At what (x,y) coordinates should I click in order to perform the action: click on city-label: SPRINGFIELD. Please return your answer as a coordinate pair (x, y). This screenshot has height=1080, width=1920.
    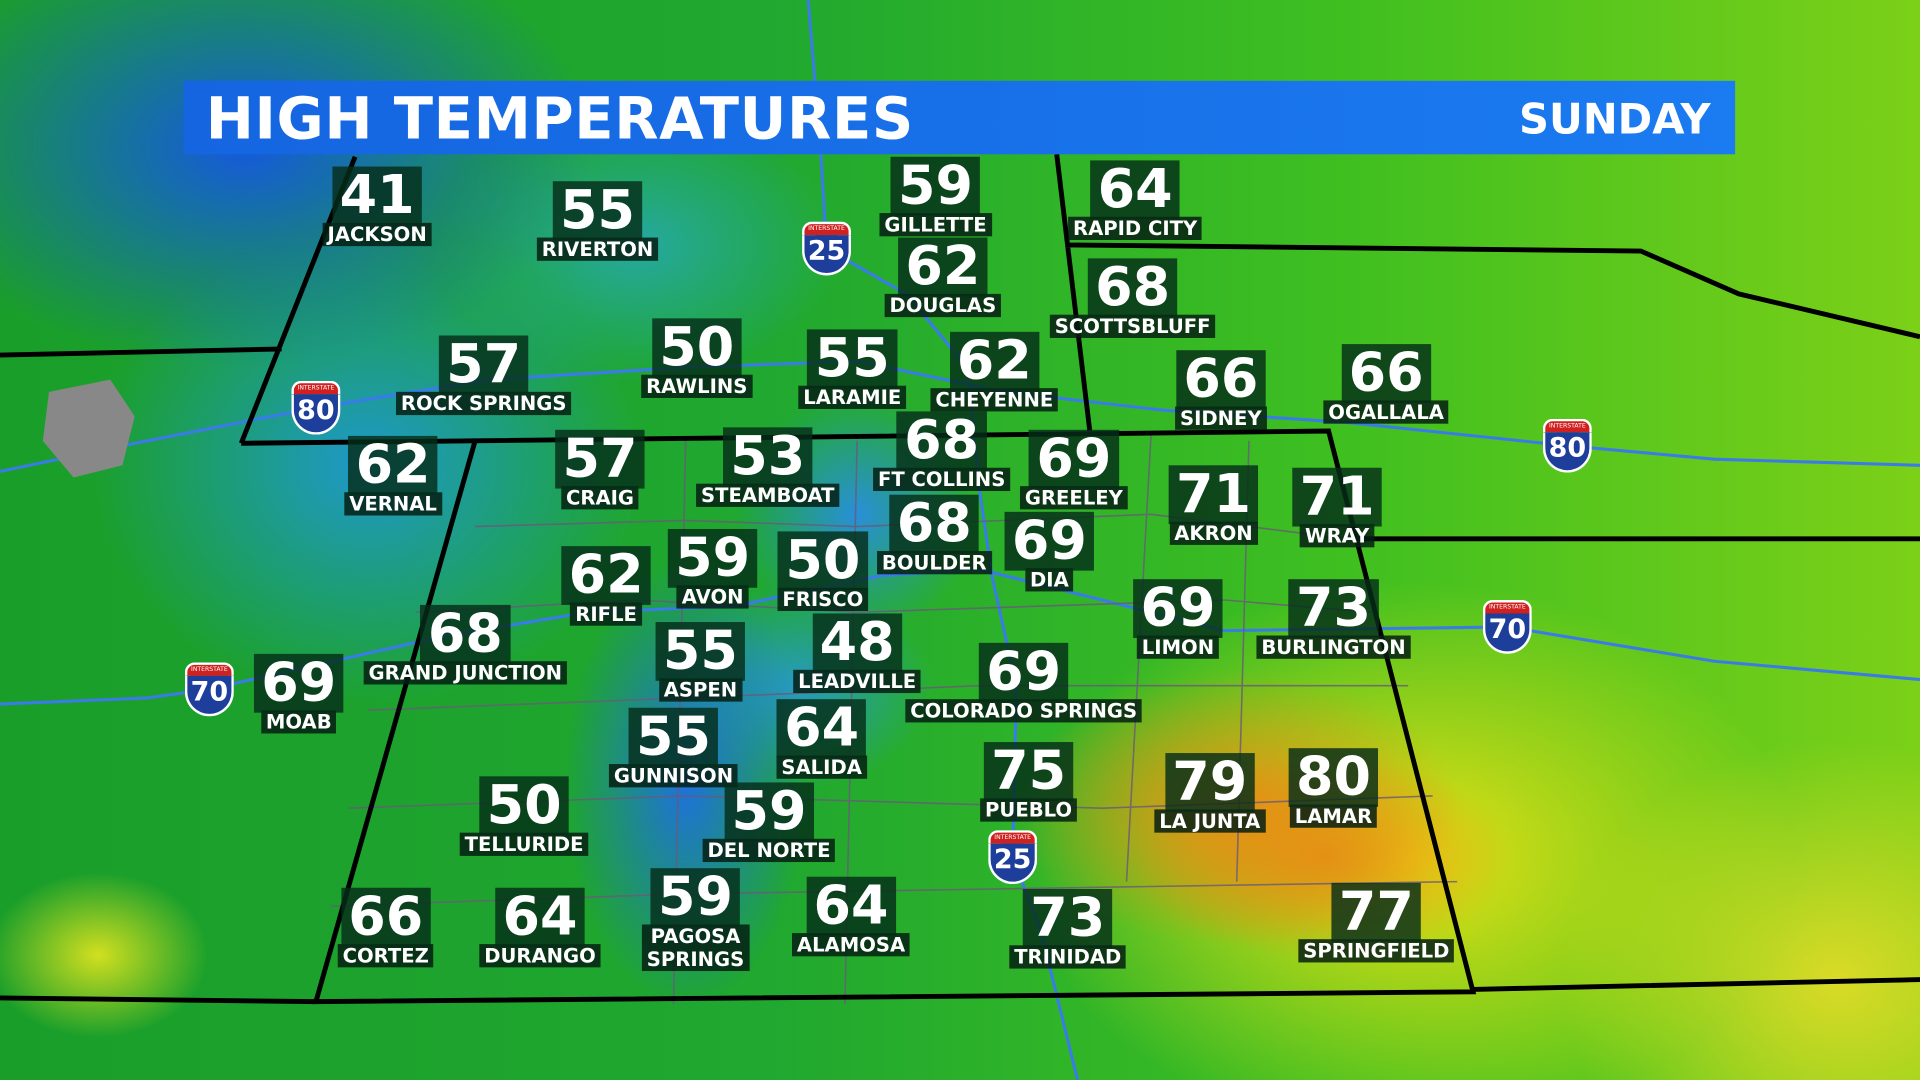
    Looking at the image, I should click on (1376, 951).